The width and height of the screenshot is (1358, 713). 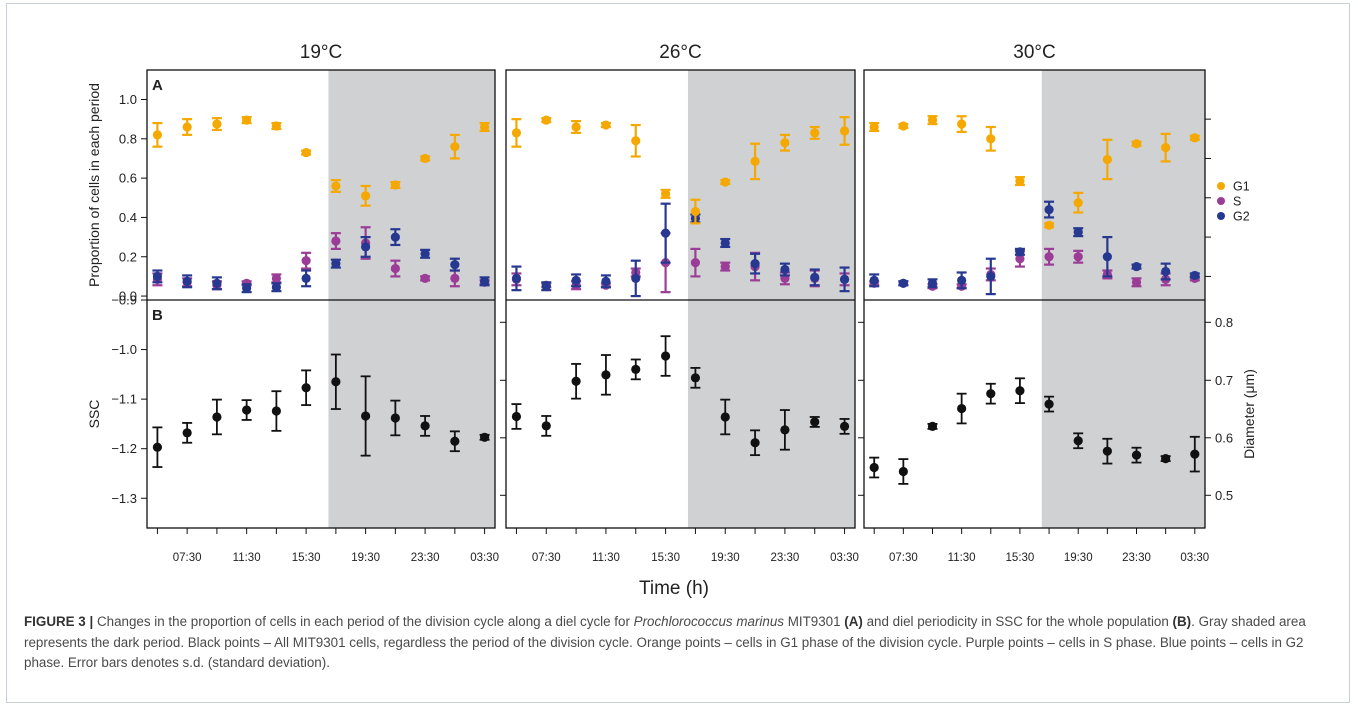 I want to click on right-y-tick-label: 0.5, so click(x=1224, y=495).